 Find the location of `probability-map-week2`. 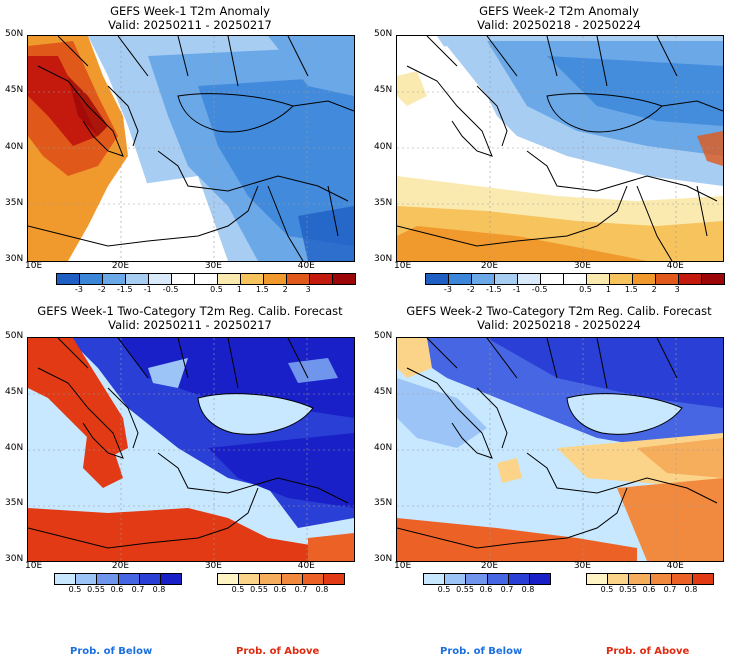

probability-map-week2 is located at coordinates (560, 449).